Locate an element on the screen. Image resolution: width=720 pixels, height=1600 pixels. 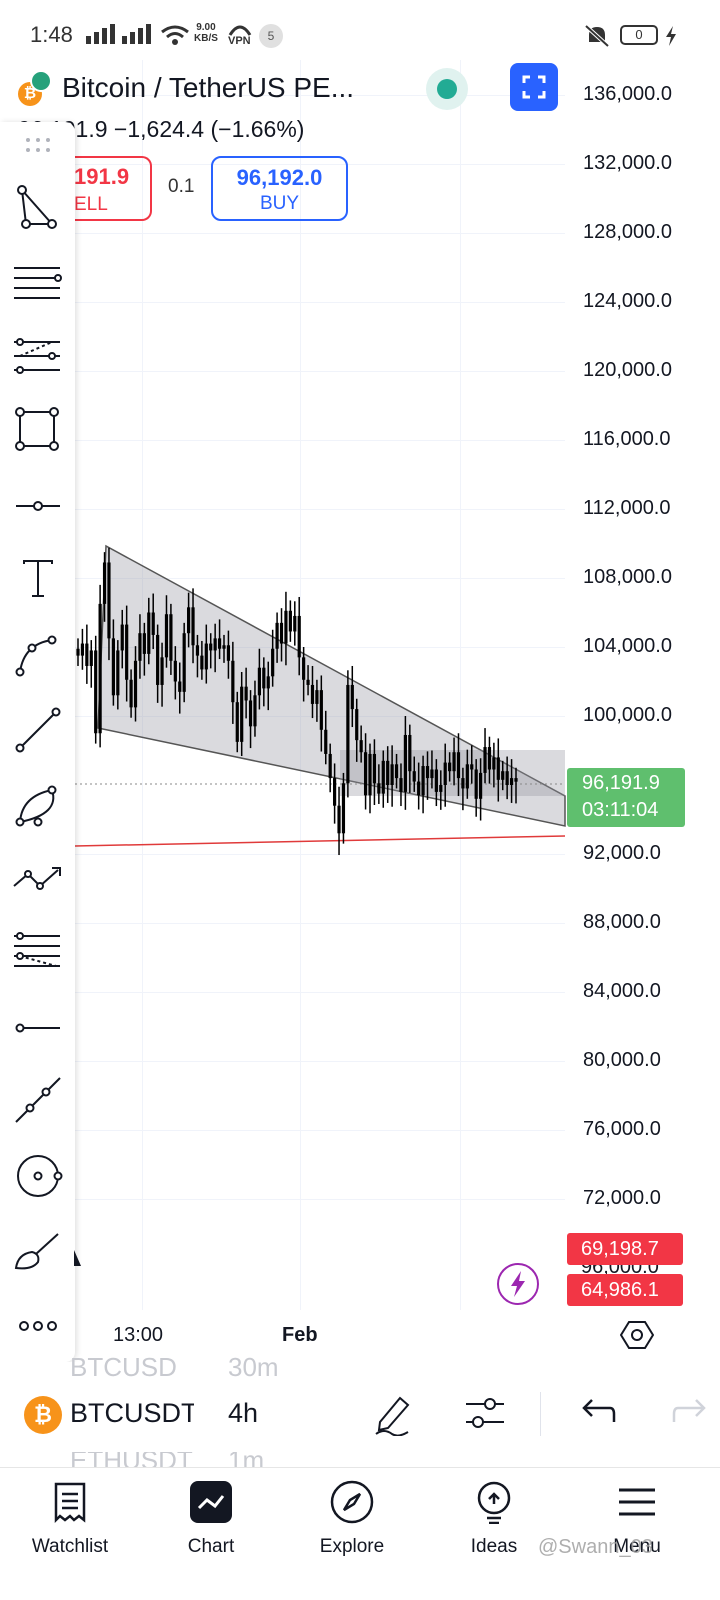
price-axis-label: 92,000.0 is located at coordinates (622, 853).